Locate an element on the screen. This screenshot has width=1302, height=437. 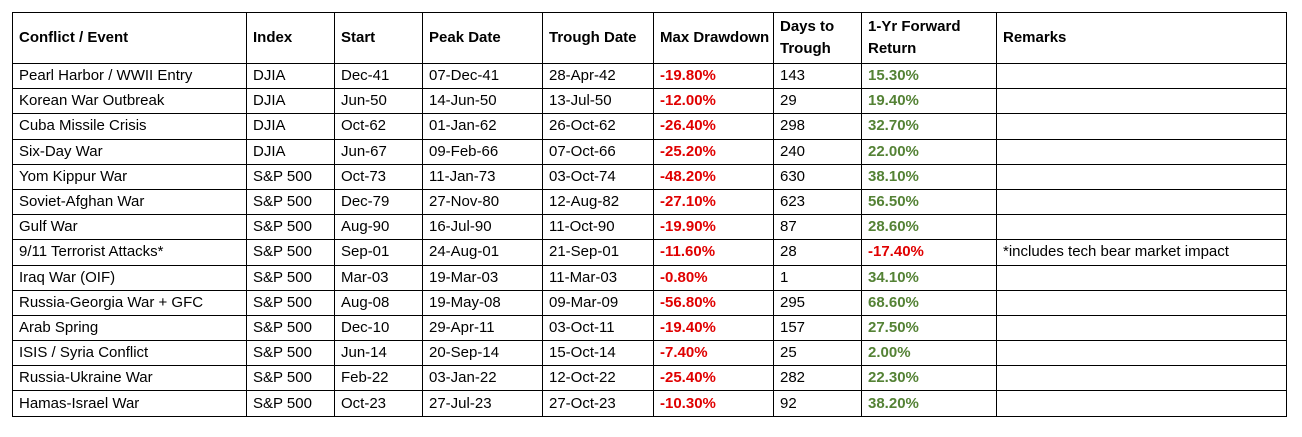
cell-peak-date: 24-Aug-01 is located at coordinates (482, 252).